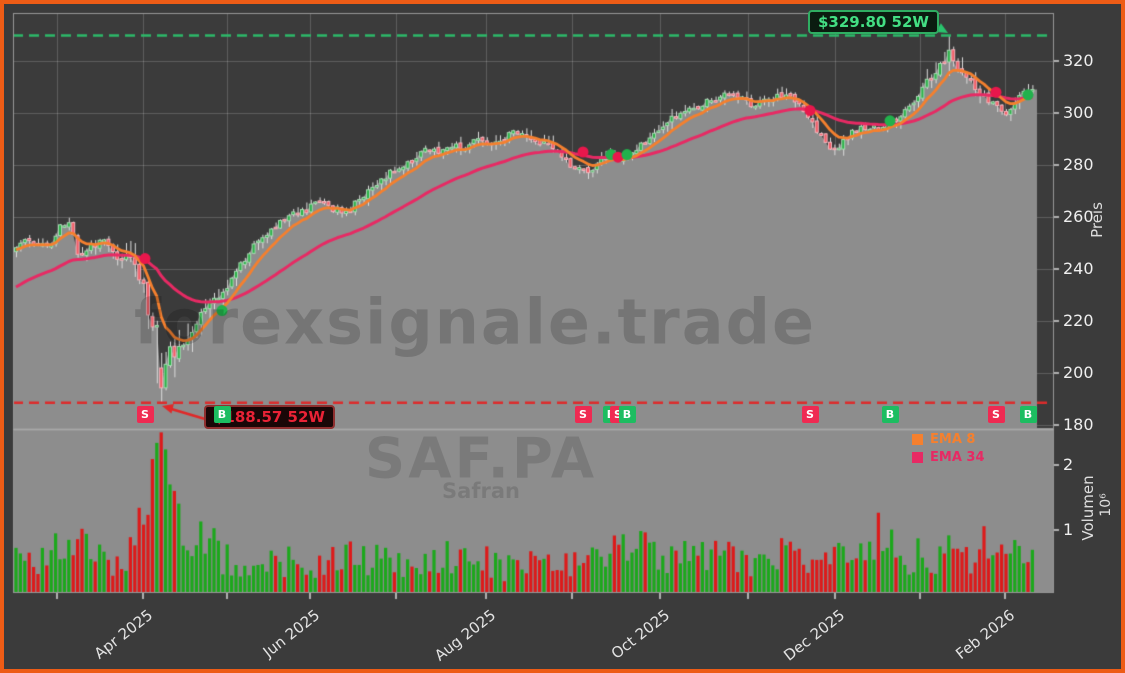  I want to click on volume-axis-title: Volumen, so click(1088, 508).